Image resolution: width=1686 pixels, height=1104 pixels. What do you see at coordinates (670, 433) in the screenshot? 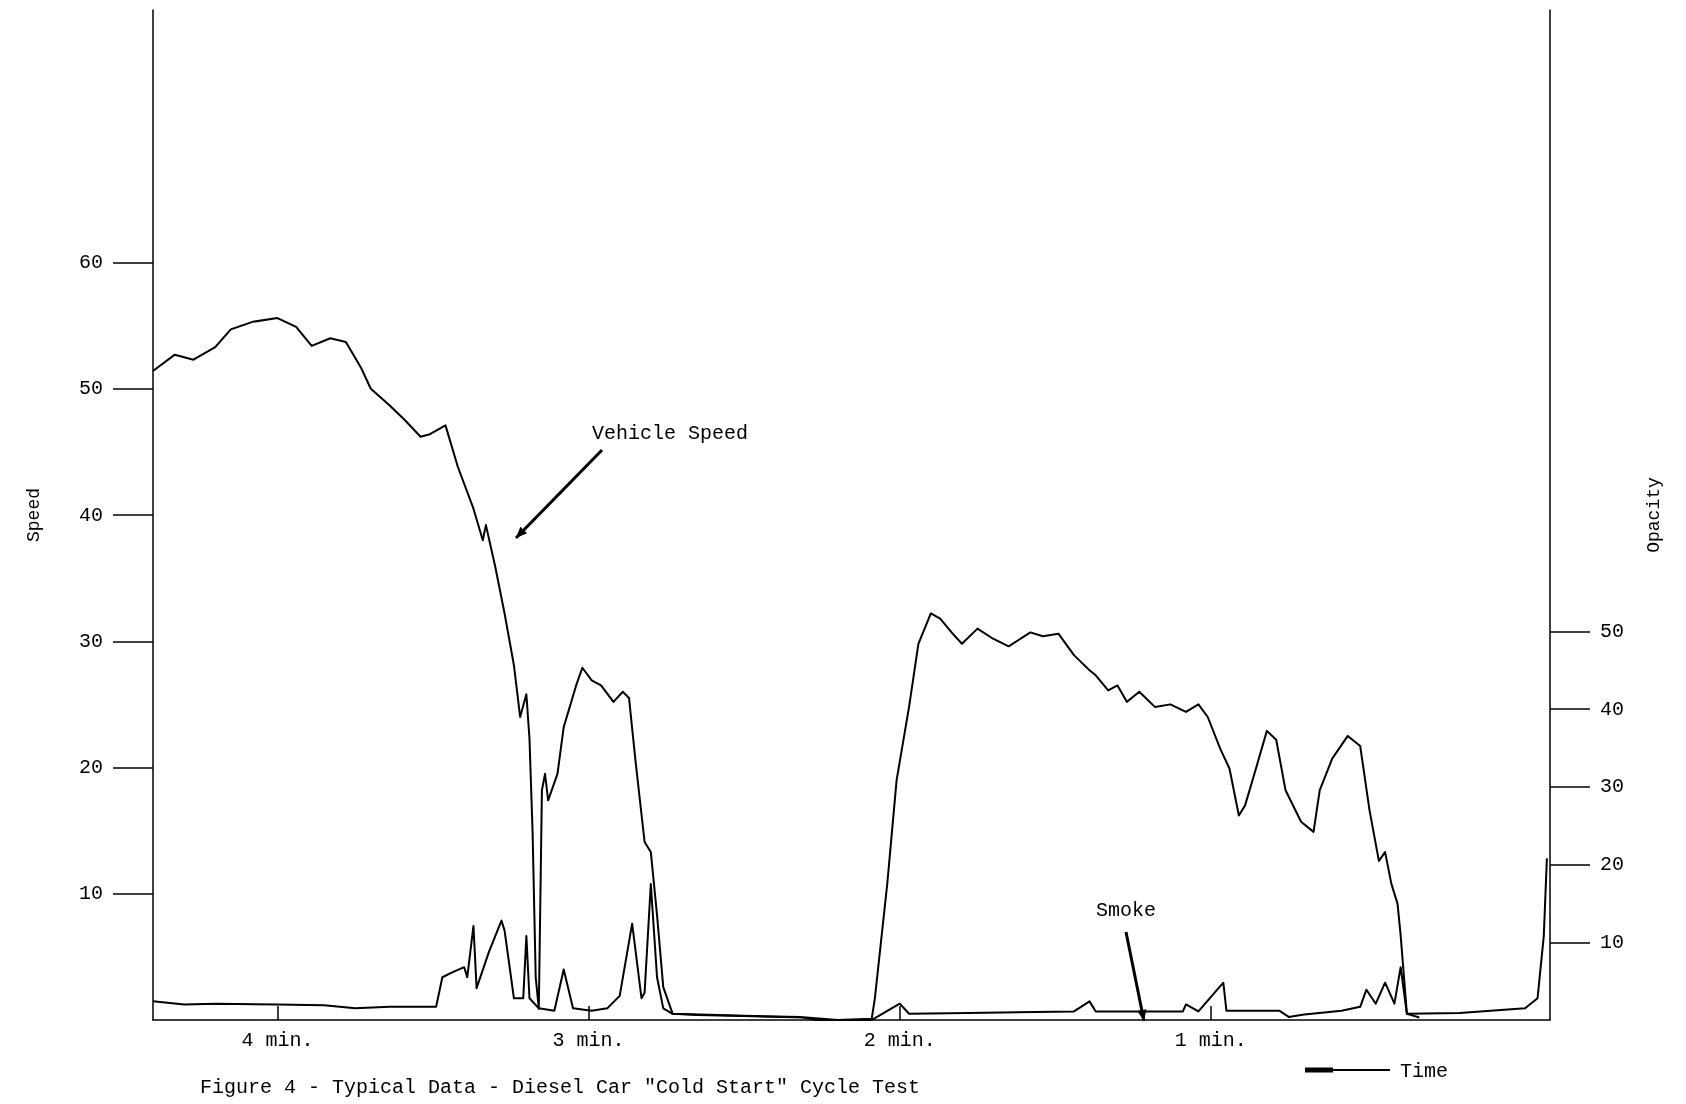
I see `annotation: Vehicle Speed` at bounding box center [670, 433].